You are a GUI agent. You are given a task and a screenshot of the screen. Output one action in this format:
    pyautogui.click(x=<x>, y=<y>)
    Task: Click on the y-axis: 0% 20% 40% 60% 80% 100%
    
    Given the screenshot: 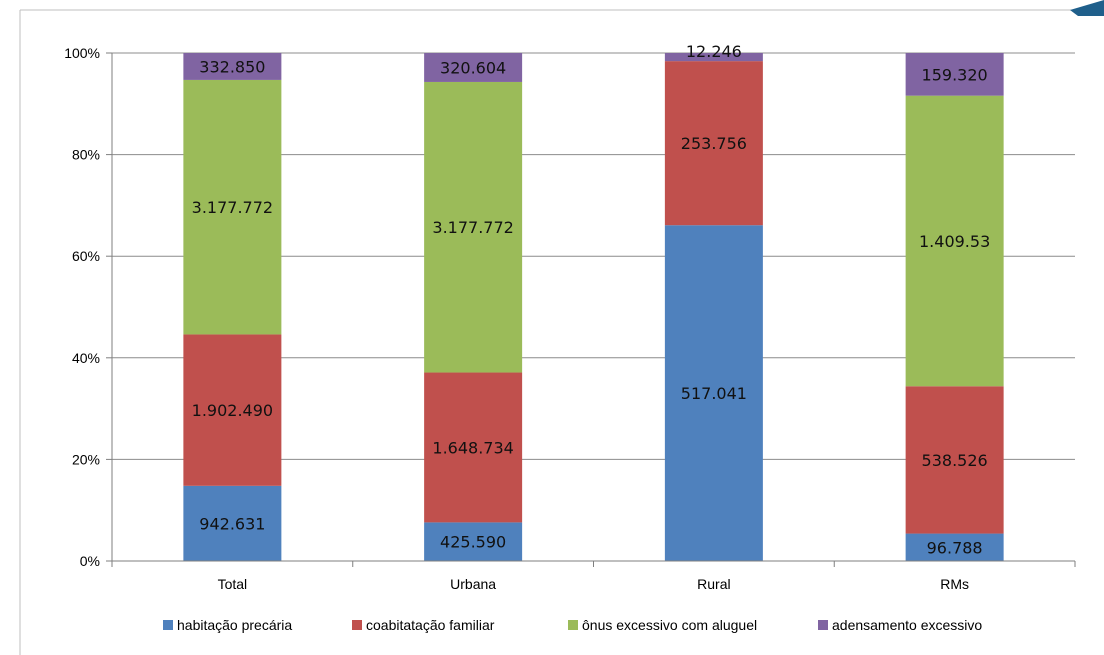 What is the action you would take?
    pyautogui.click(x=88, y=307)
    